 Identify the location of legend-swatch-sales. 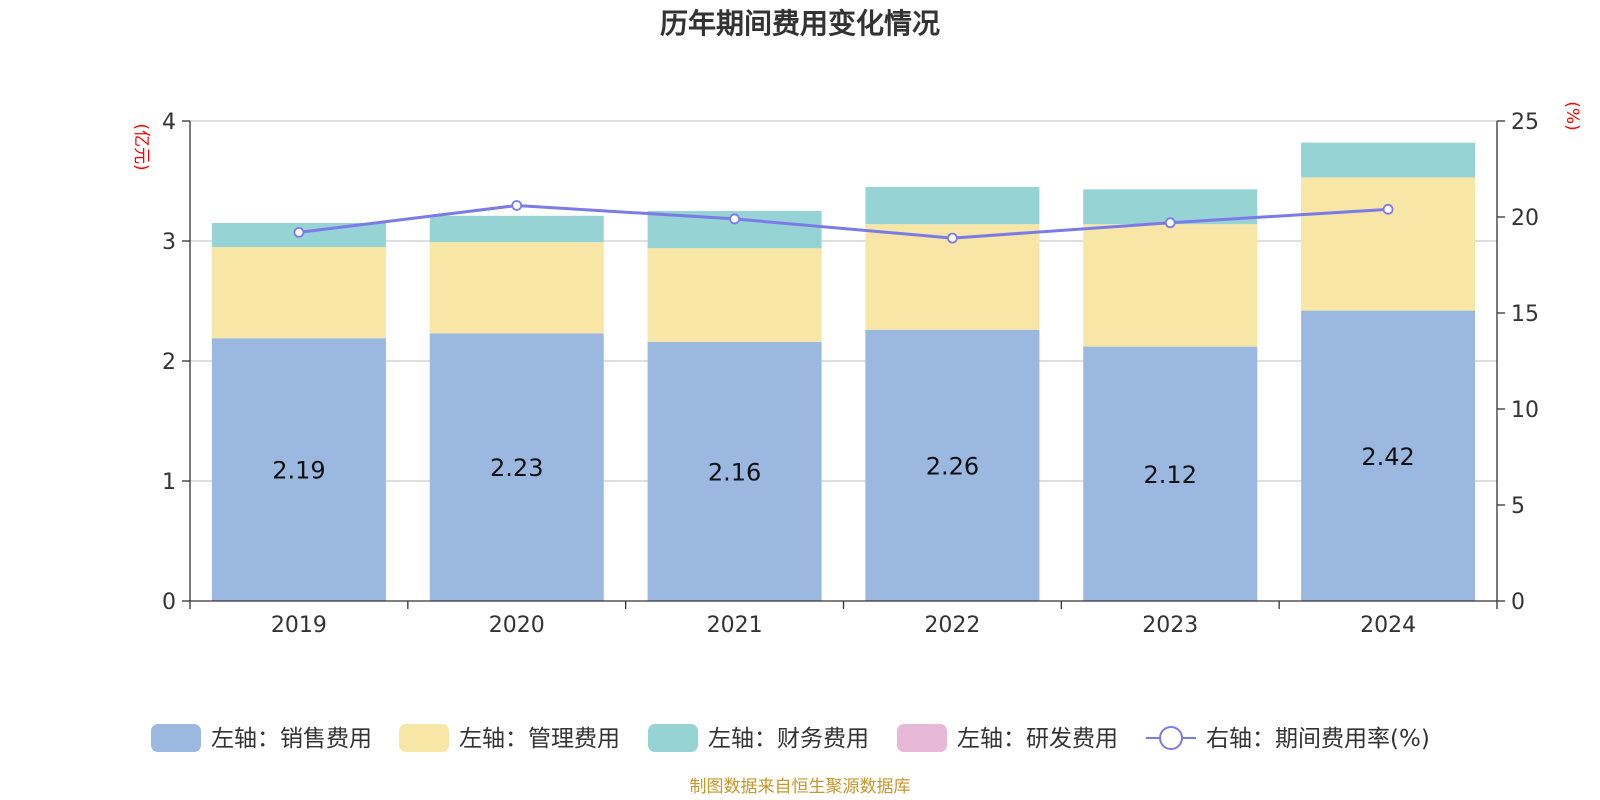
(176, 738).